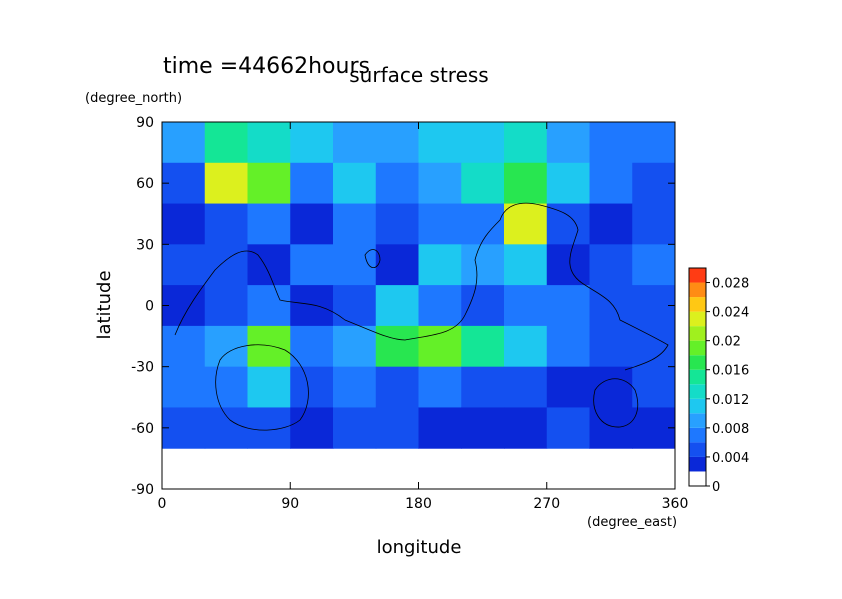 The width and height of the screenshot is (842, 599). What do you see at coordinates (675, 504) in the screenshot?
I see `x-tick-label: 360` at bounding box center [675, 504].